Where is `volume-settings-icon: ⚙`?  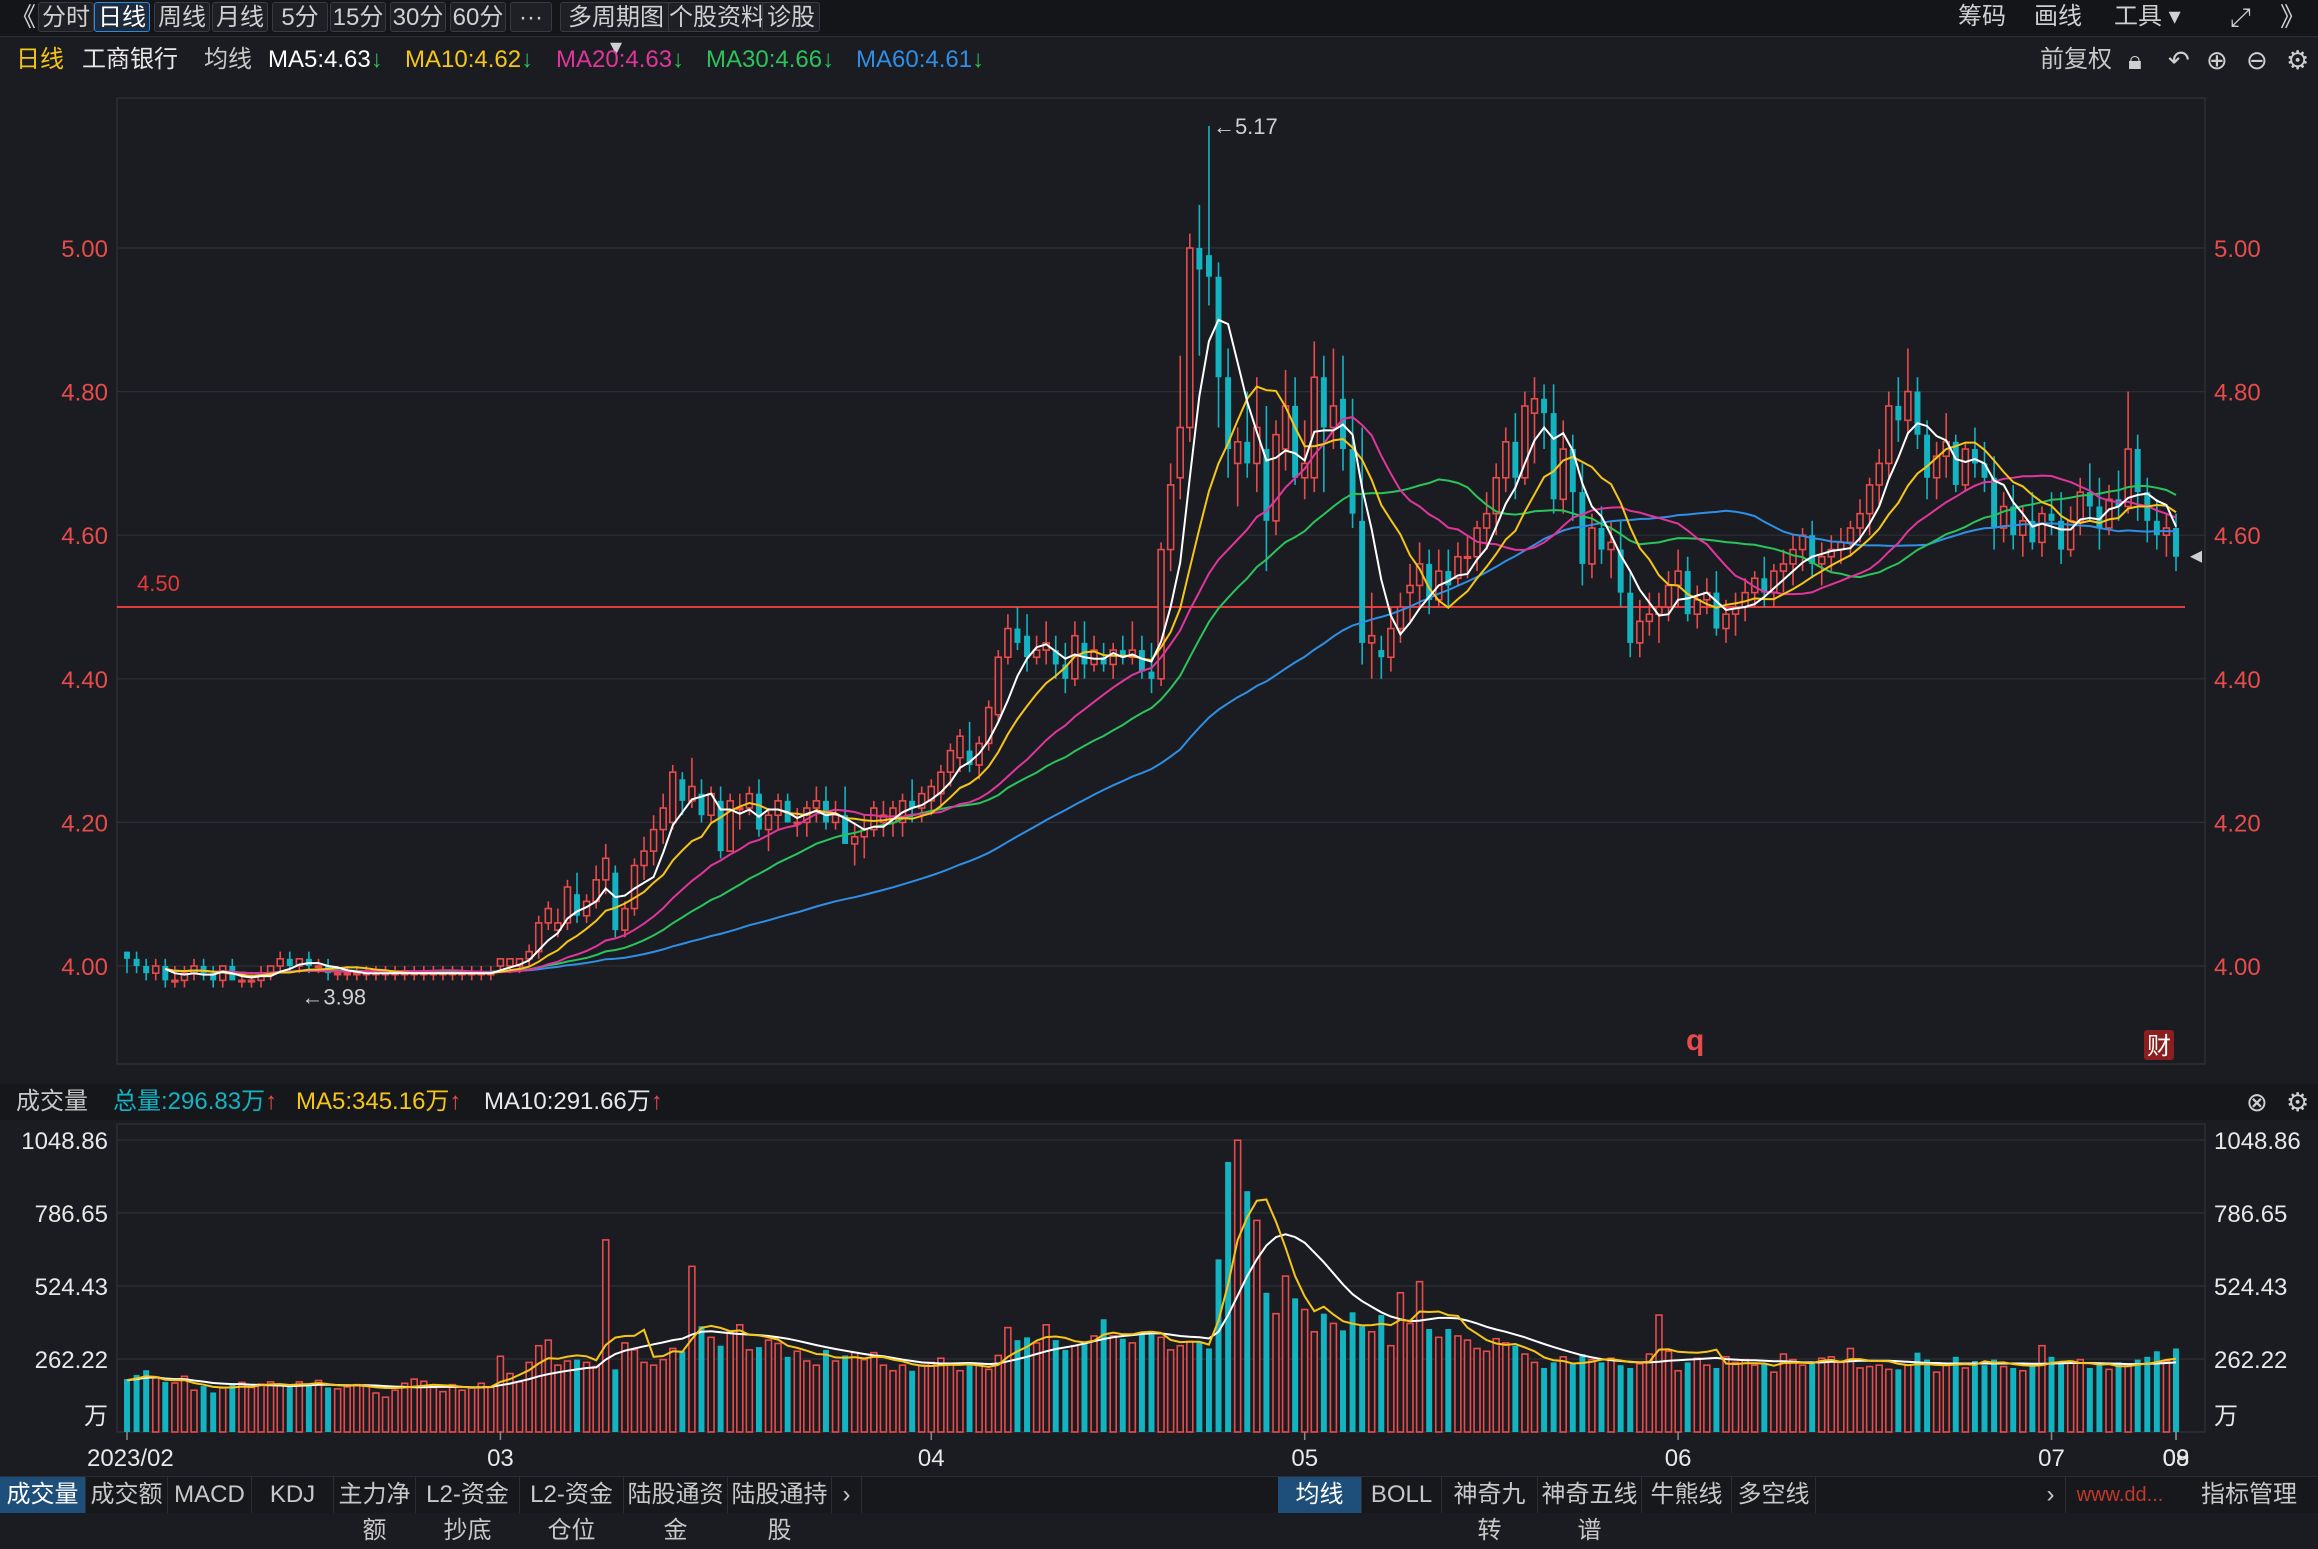 volume-settings-icon: ⚙ is located at coordinates (2298, 1102).